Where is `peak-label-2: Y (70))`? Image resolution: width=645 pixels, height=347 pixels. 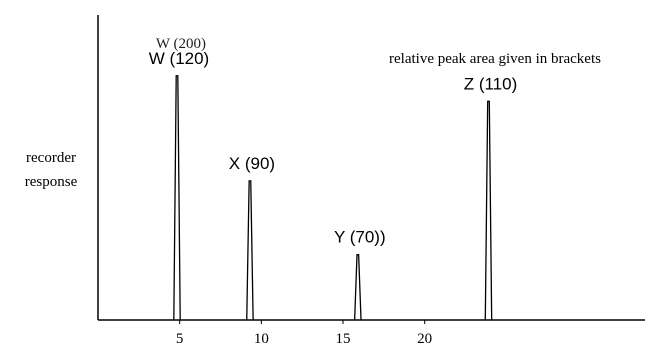 peak-label-2: Y (70)) is located at coordinates (360, 237).